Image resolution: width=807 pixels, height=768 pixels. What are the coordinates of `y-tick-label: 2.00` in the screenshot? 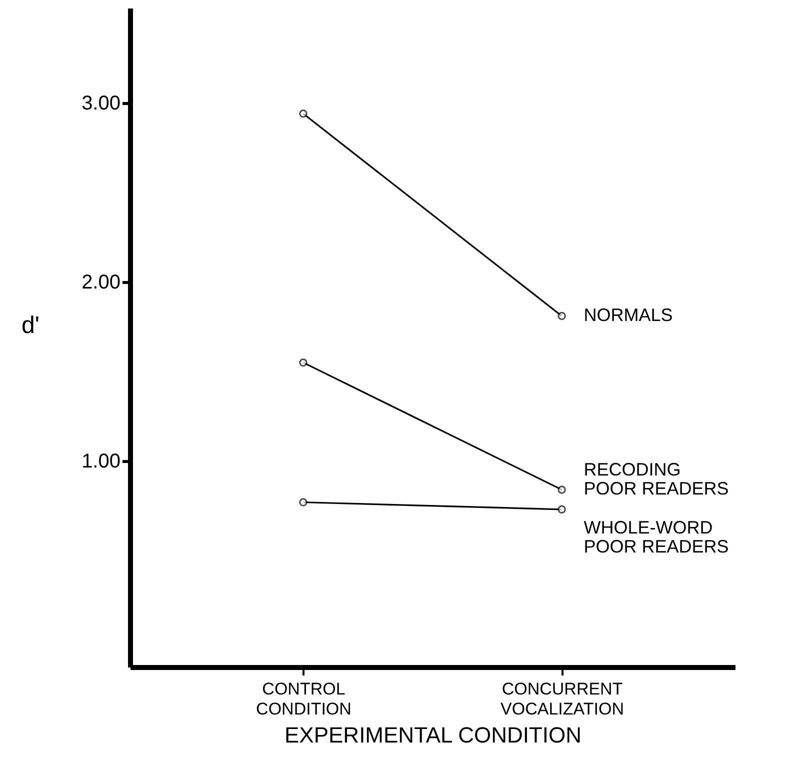 It's located at (101, 282).